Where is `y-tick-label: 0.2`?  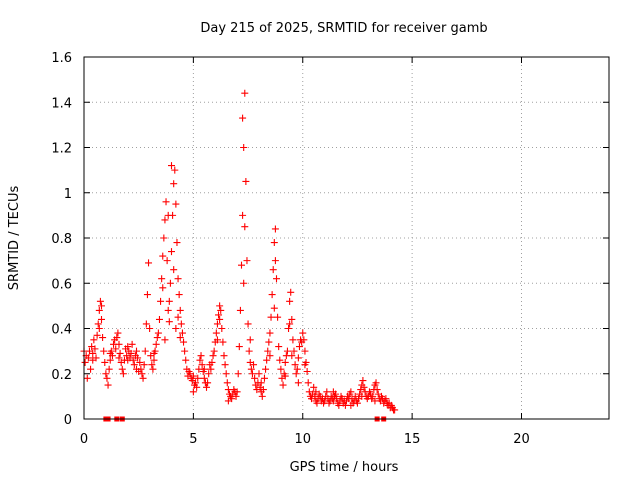 y-tick-label: 0.2 is located at coordinates (61, 375).